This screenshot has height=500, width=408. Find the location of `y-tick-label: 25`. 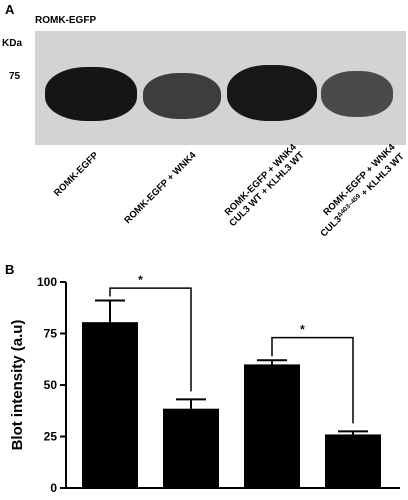

y-tick-label: 25 is located at coordinates (51, 437).